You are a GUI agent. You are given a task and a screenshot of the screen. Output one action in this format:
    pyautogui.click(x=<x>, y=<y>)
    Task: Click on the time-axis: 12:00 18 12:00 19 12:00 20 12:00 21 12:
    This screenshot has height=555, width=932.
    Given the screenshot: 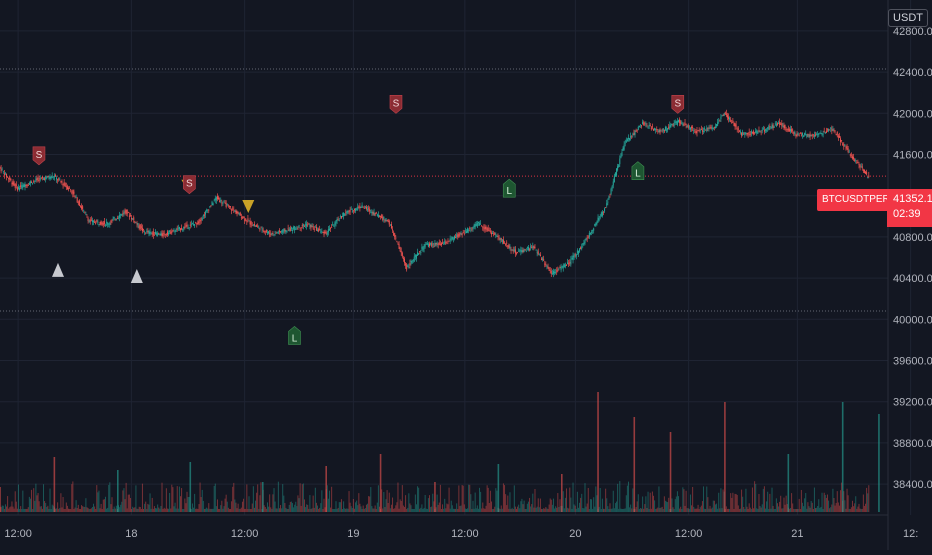 What is the action you would take?
    pyautogui.click(x=461, y=534)
    